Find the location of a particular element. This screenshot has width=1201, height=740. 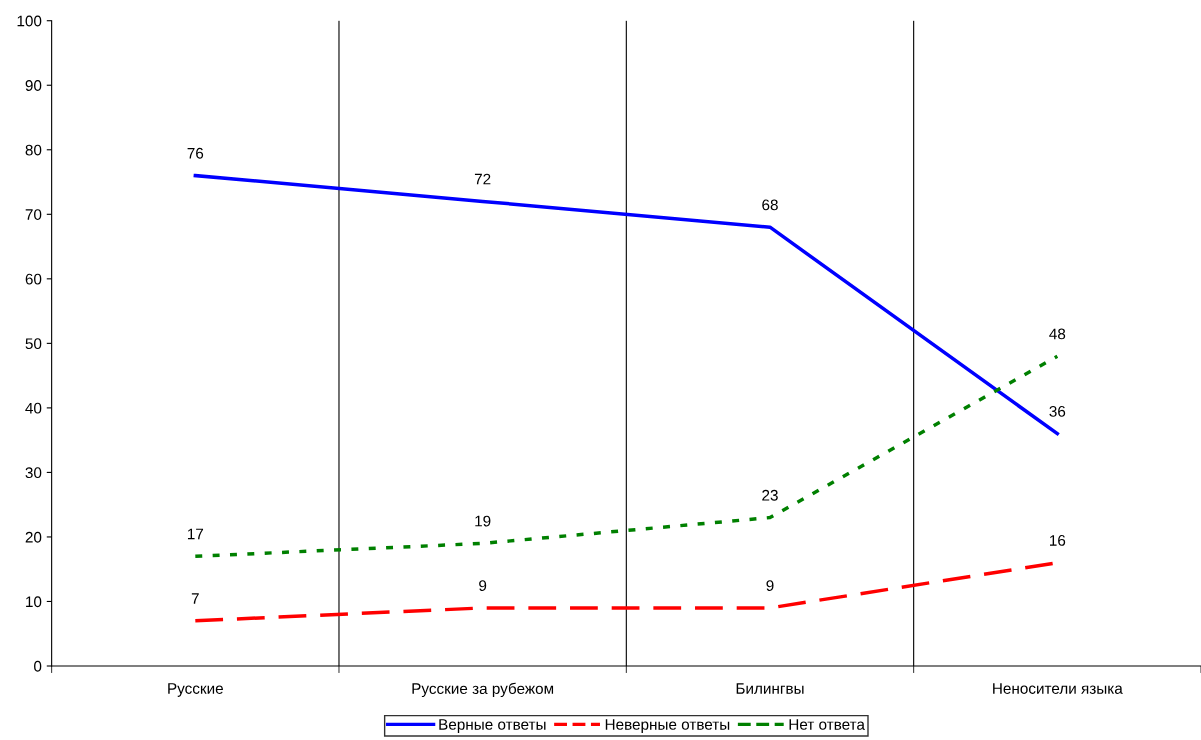

legend-label: Верные ответы is located at coordinates (492, 726).